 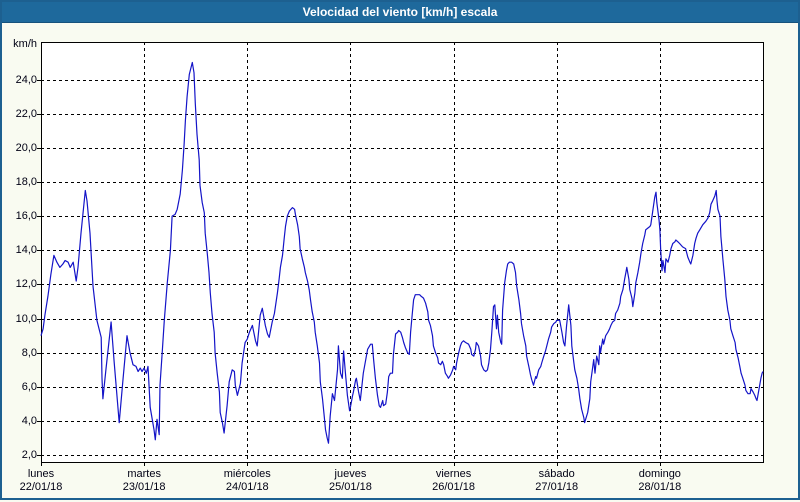 I want to click on y-tick-label: 16,0, so click(x=26, y=216).